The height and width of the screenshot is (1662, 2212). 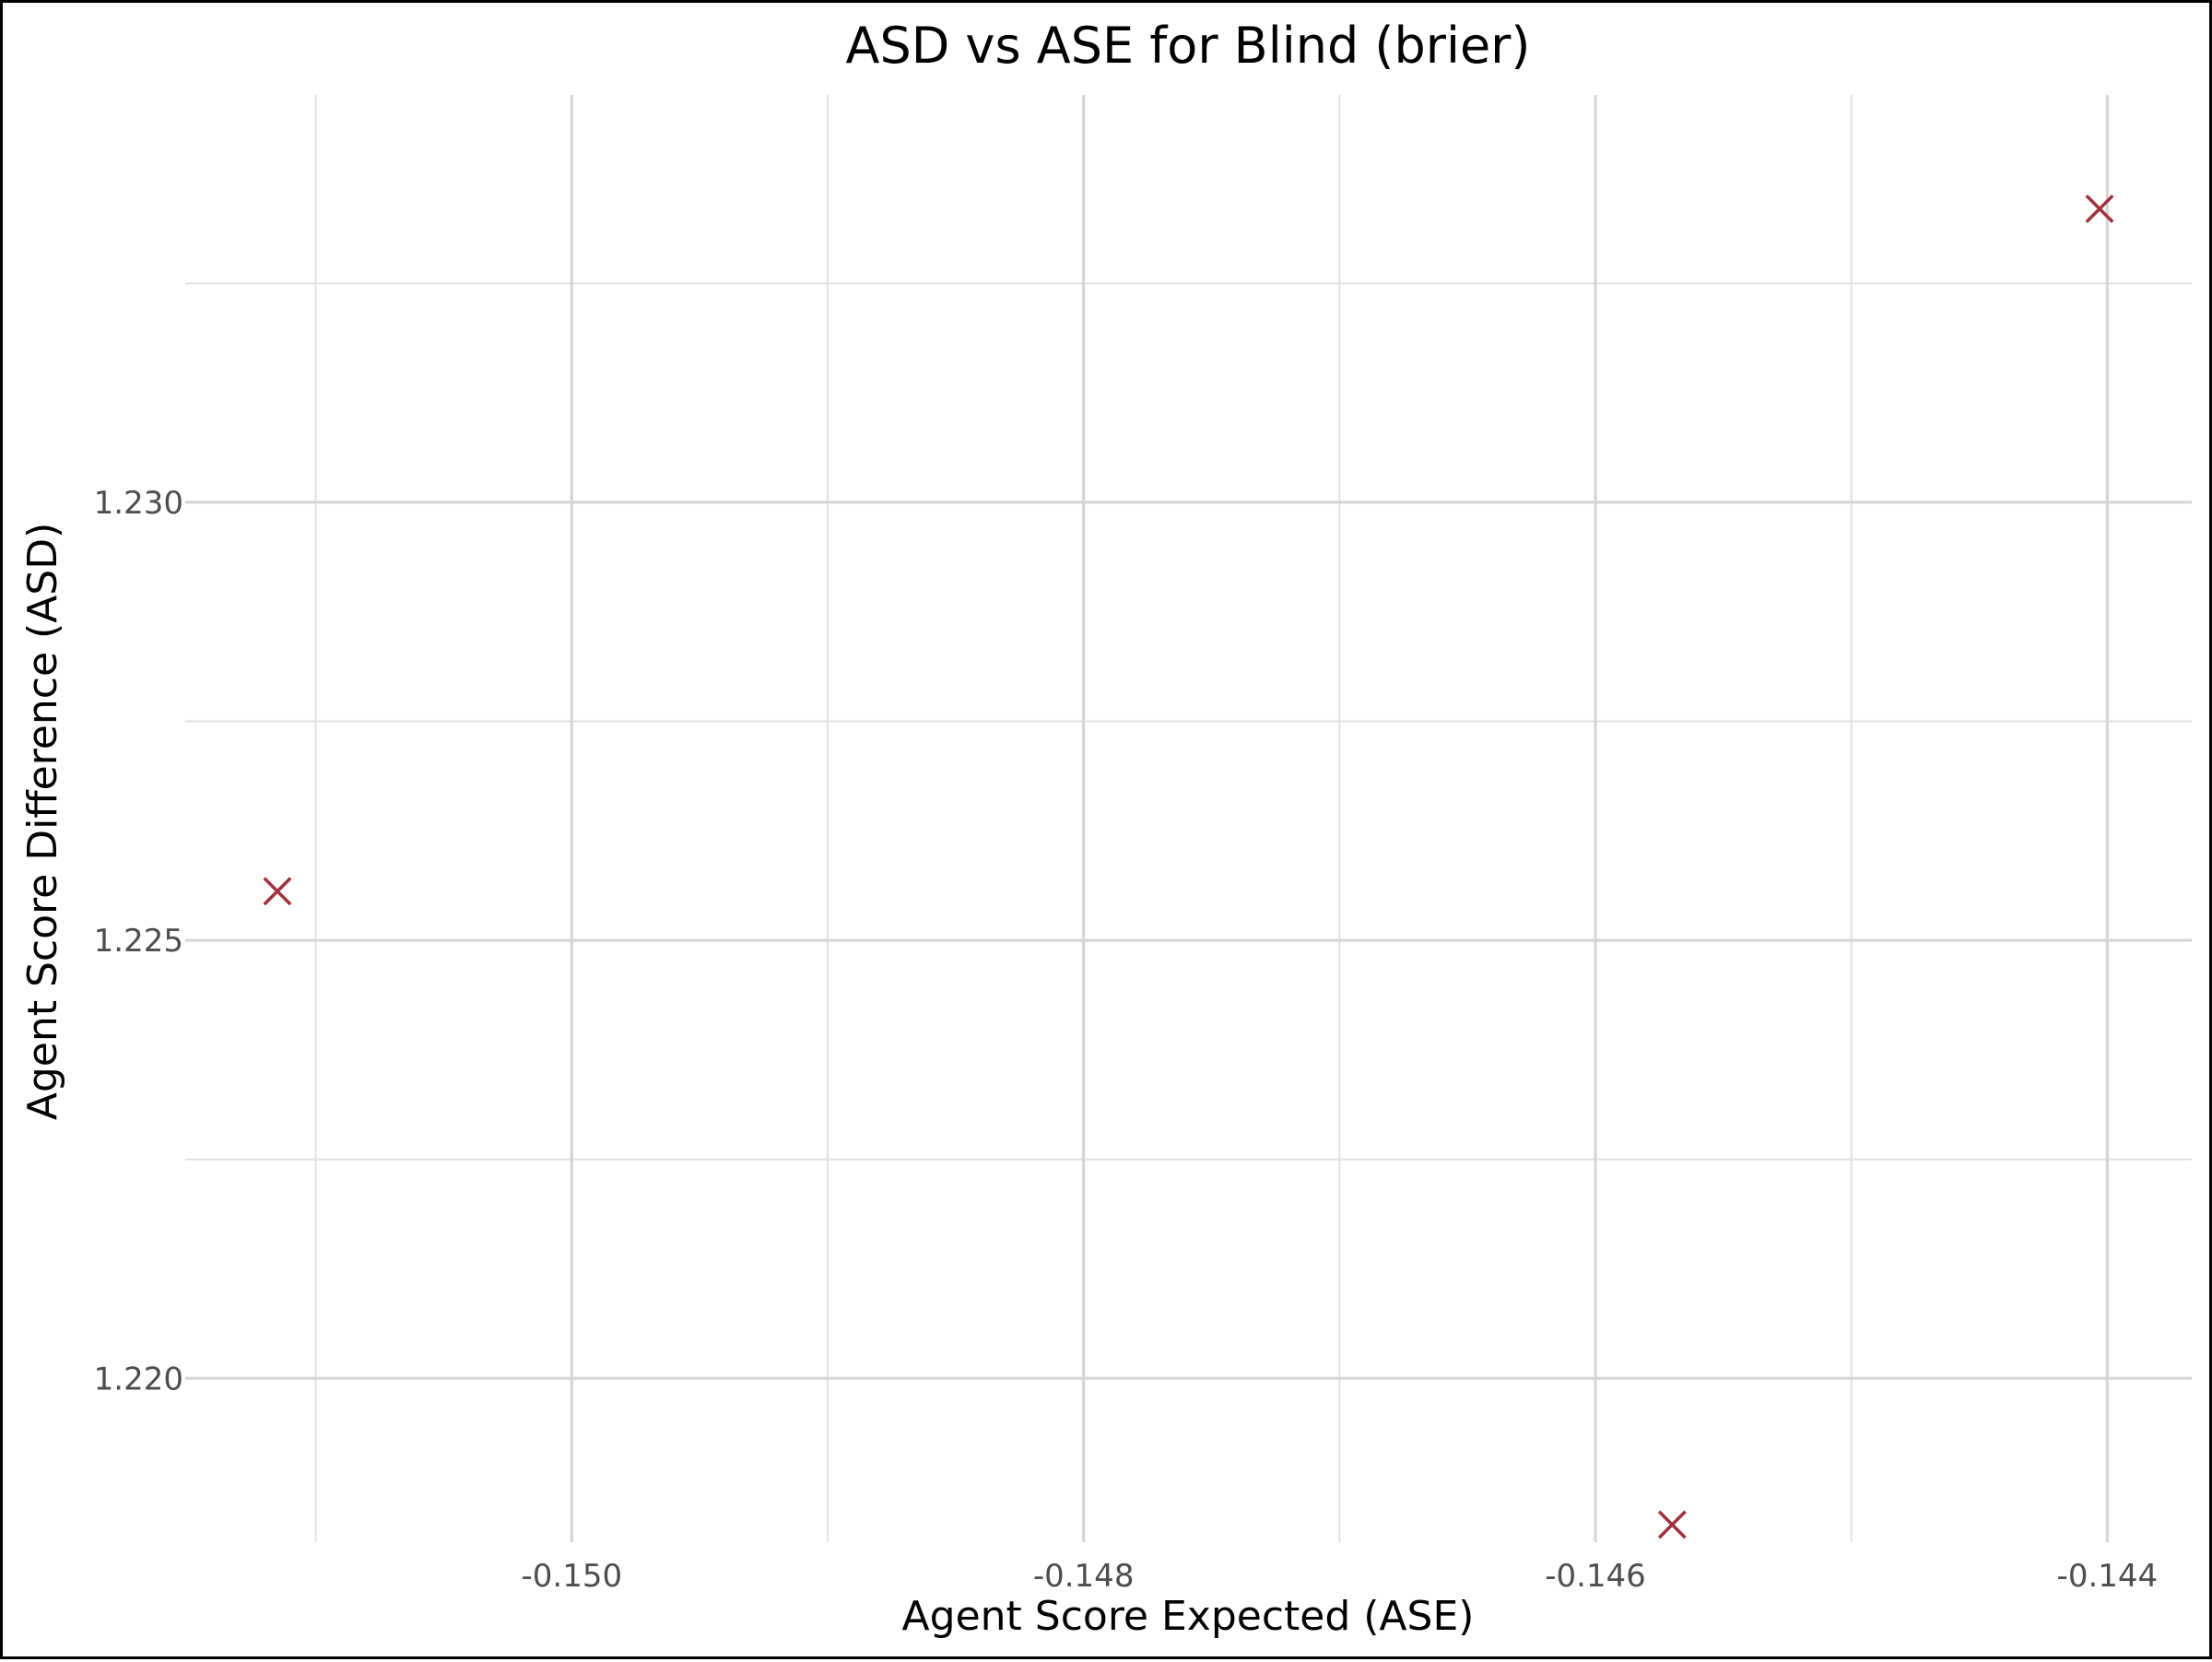 What do you see at coordinates (1339, 1576) in the screenshot?
I see `x-axis-ticks: -0.150 -0.148 -0.146 -0.144` at bounding box center [1339, 1576].